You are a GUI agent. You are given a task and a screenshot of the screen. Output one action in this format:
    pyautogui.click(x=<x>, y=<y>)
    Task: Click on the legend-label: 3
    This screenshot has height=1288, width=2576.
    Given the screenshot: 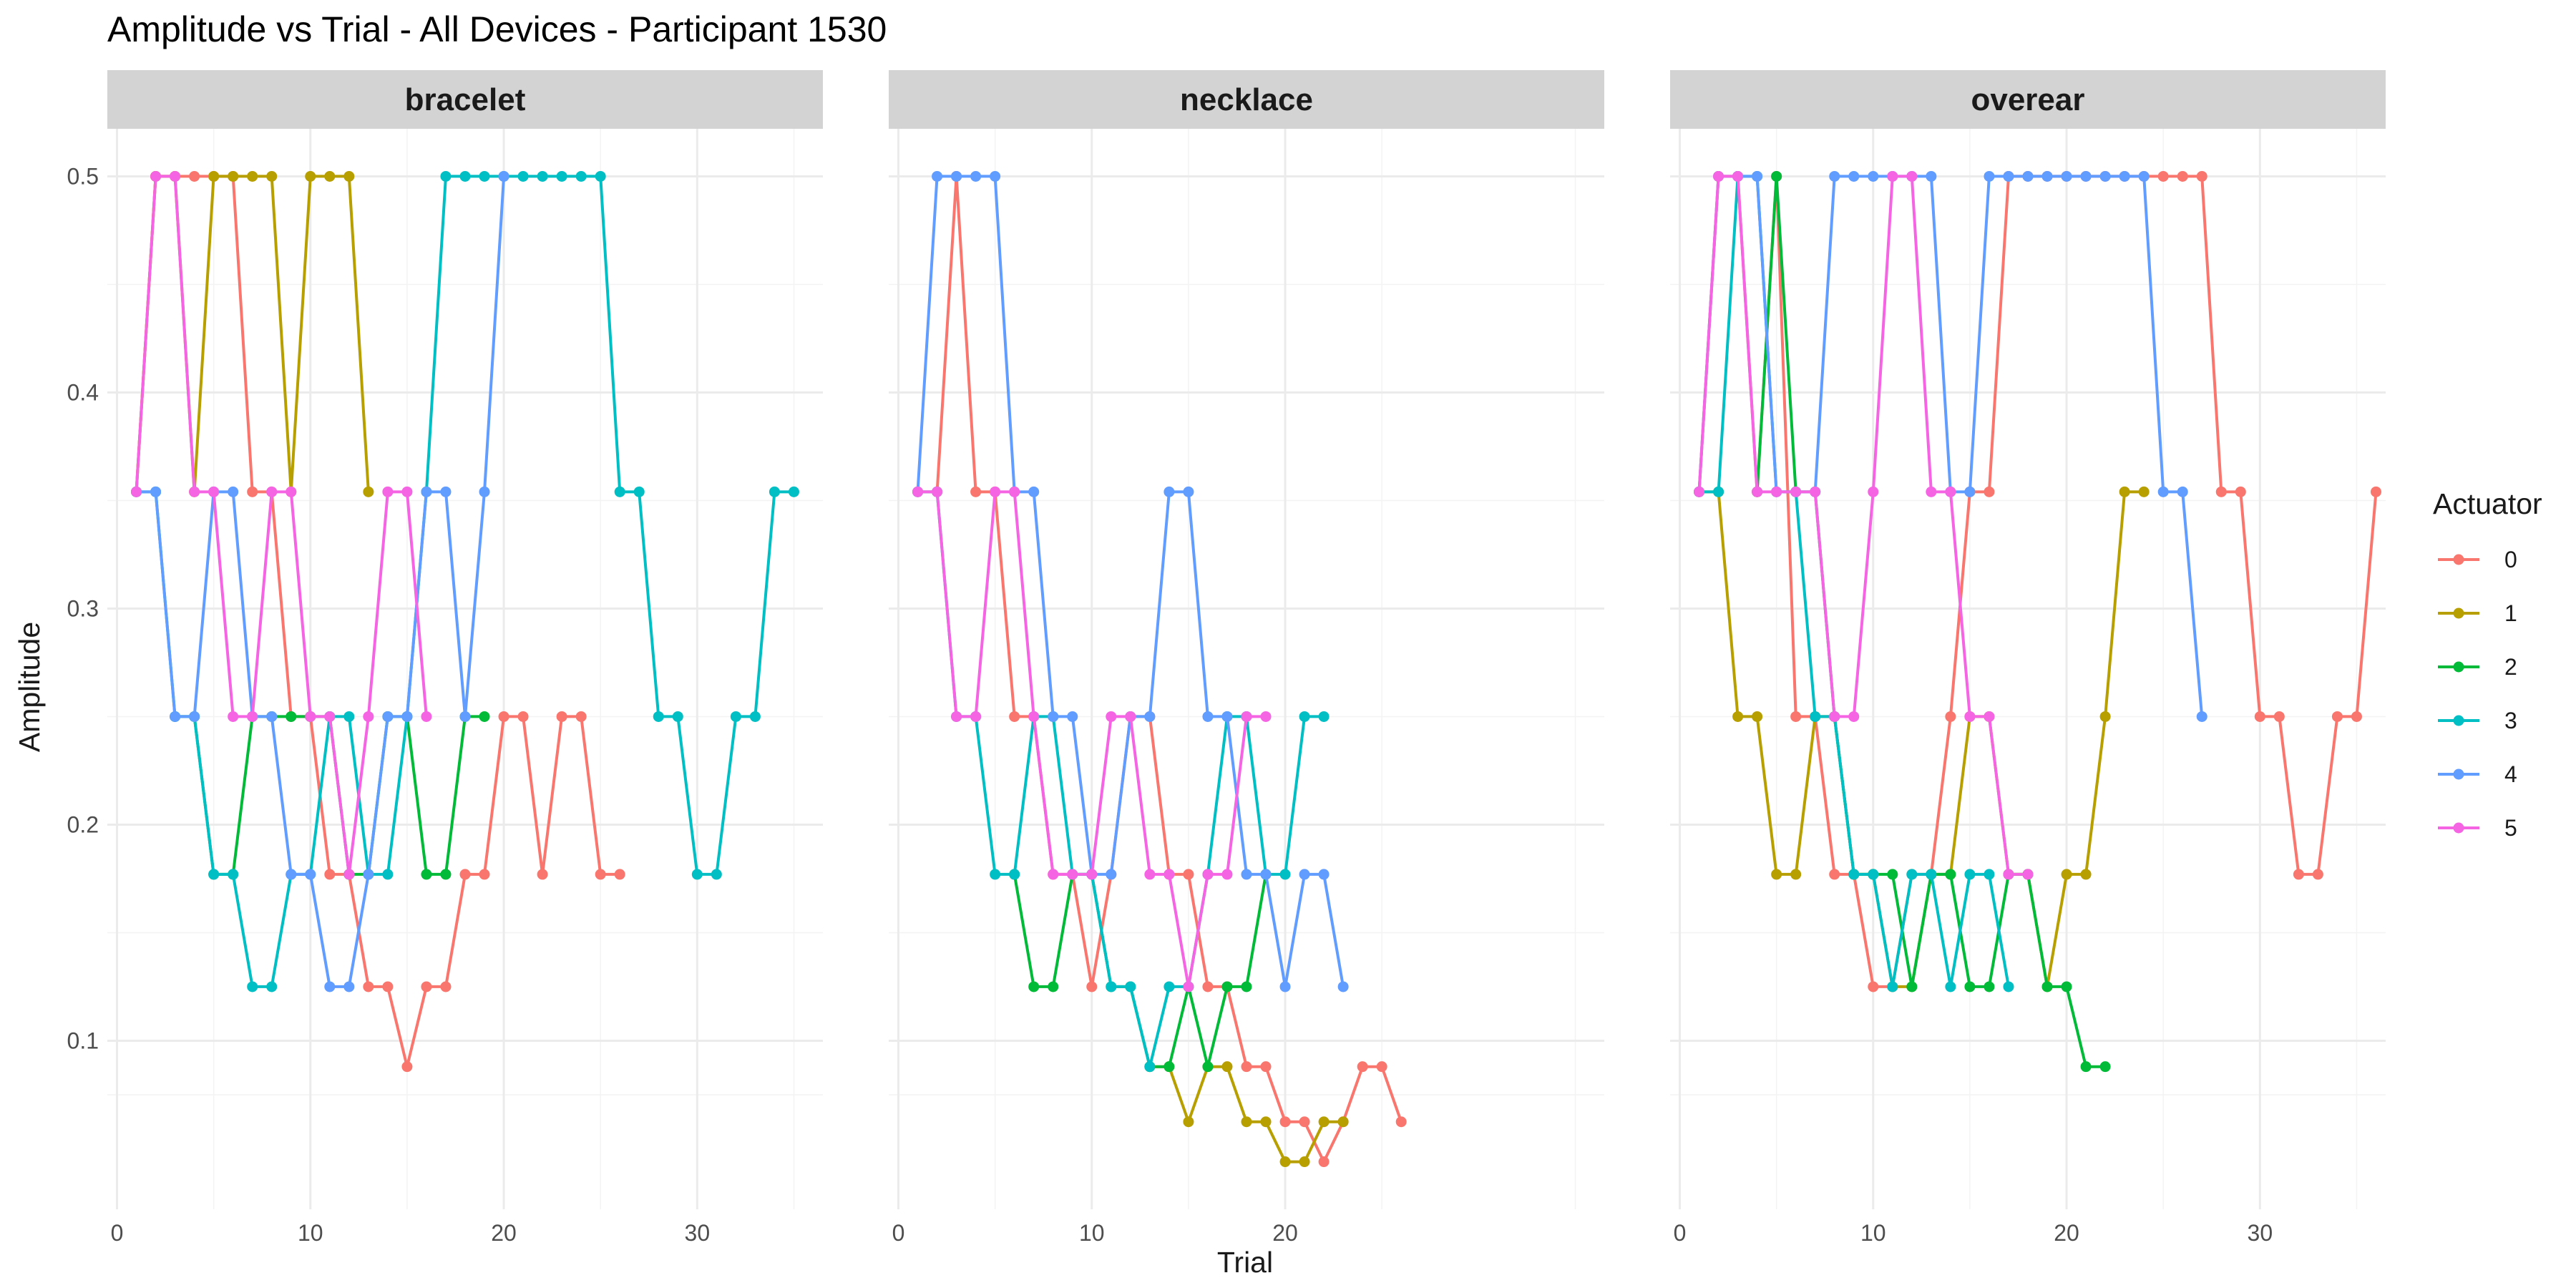 What is the action you would take?
    pyautogui.click(x=2510, y=720)
    